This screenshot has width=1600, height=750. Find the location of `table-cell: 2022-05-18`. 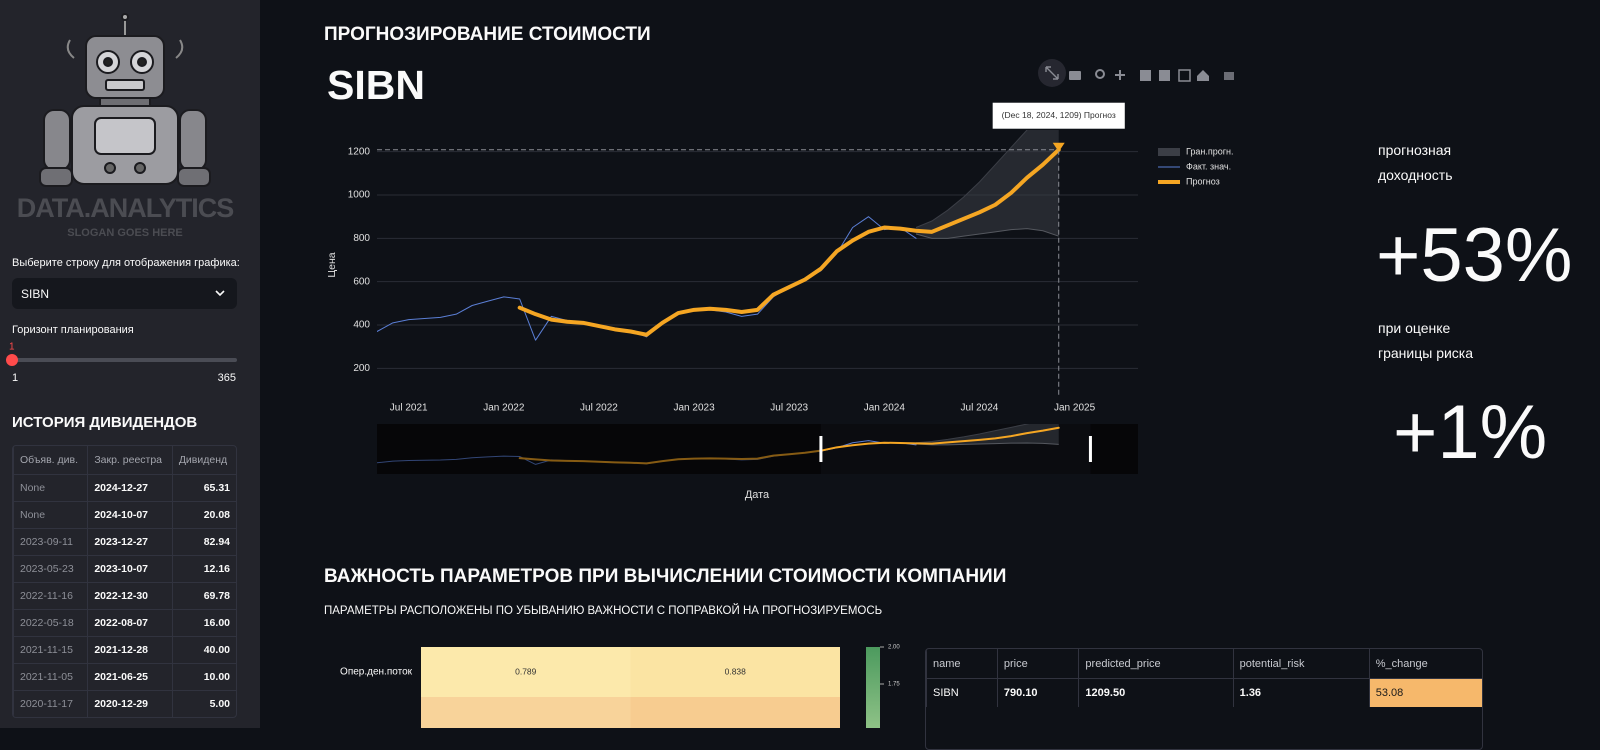

table-cell: 2022-05-18 is located at coordinates (50, 623).